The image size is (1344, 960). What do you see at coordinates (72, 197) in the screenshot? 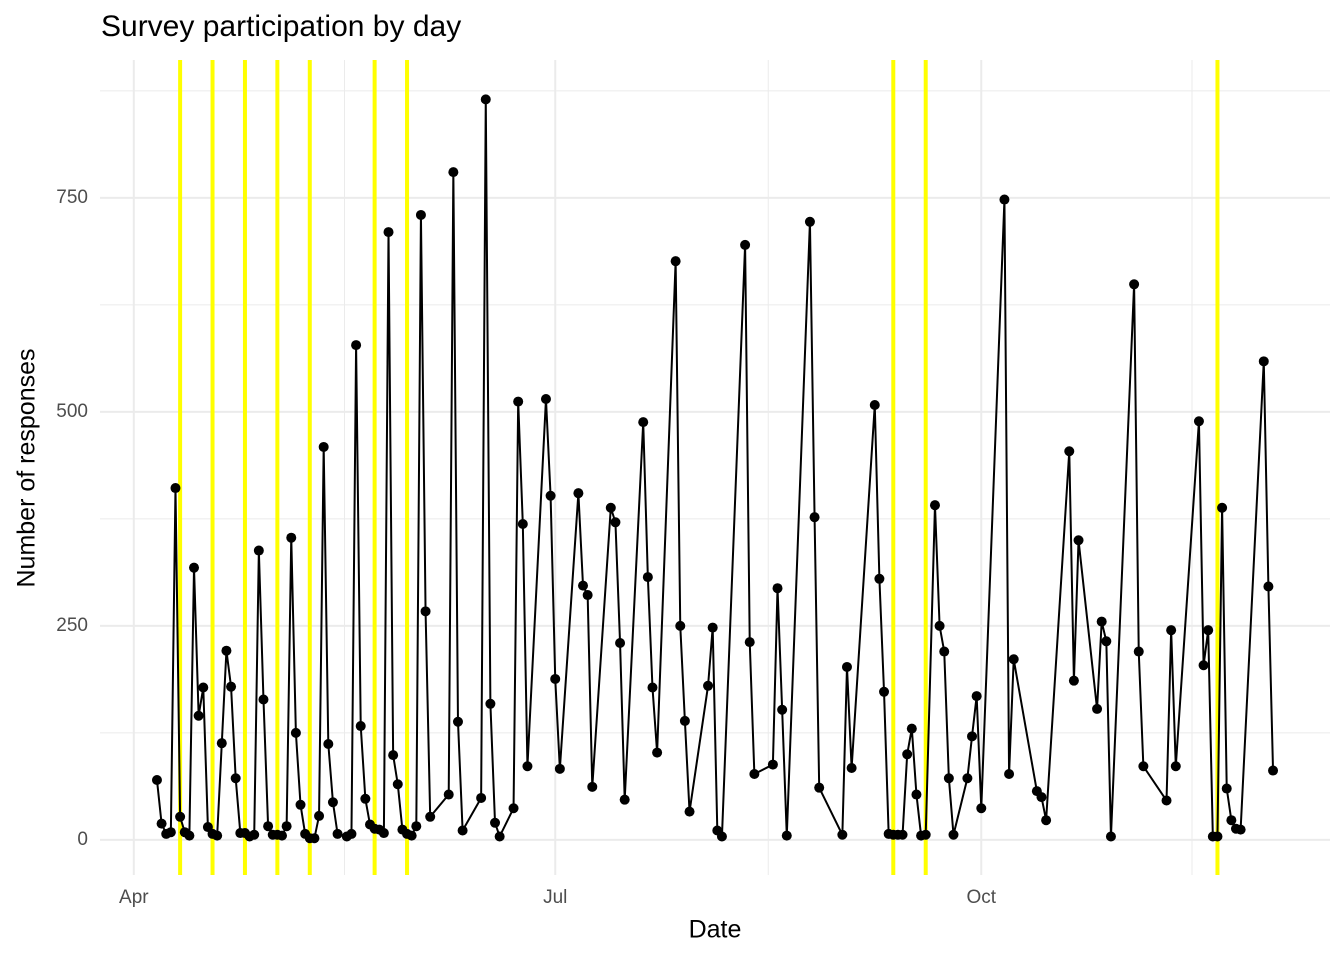
I see `y-tick-label: 750` at bounding box center [72, 197].